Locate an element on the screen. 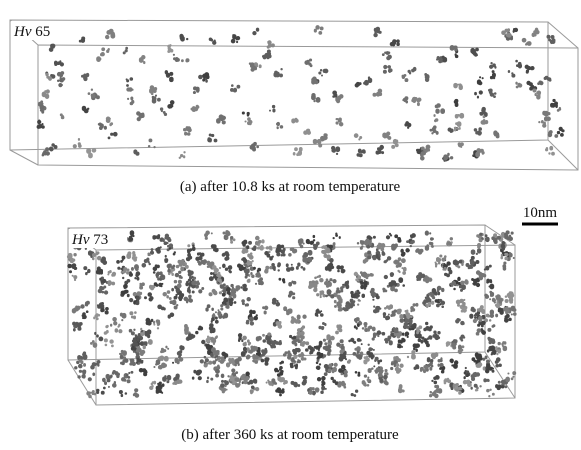 Image resolution: width=581 pixels, height=450 pixels. hardness-label: Hv 73 is located at coordinates (89, 240).